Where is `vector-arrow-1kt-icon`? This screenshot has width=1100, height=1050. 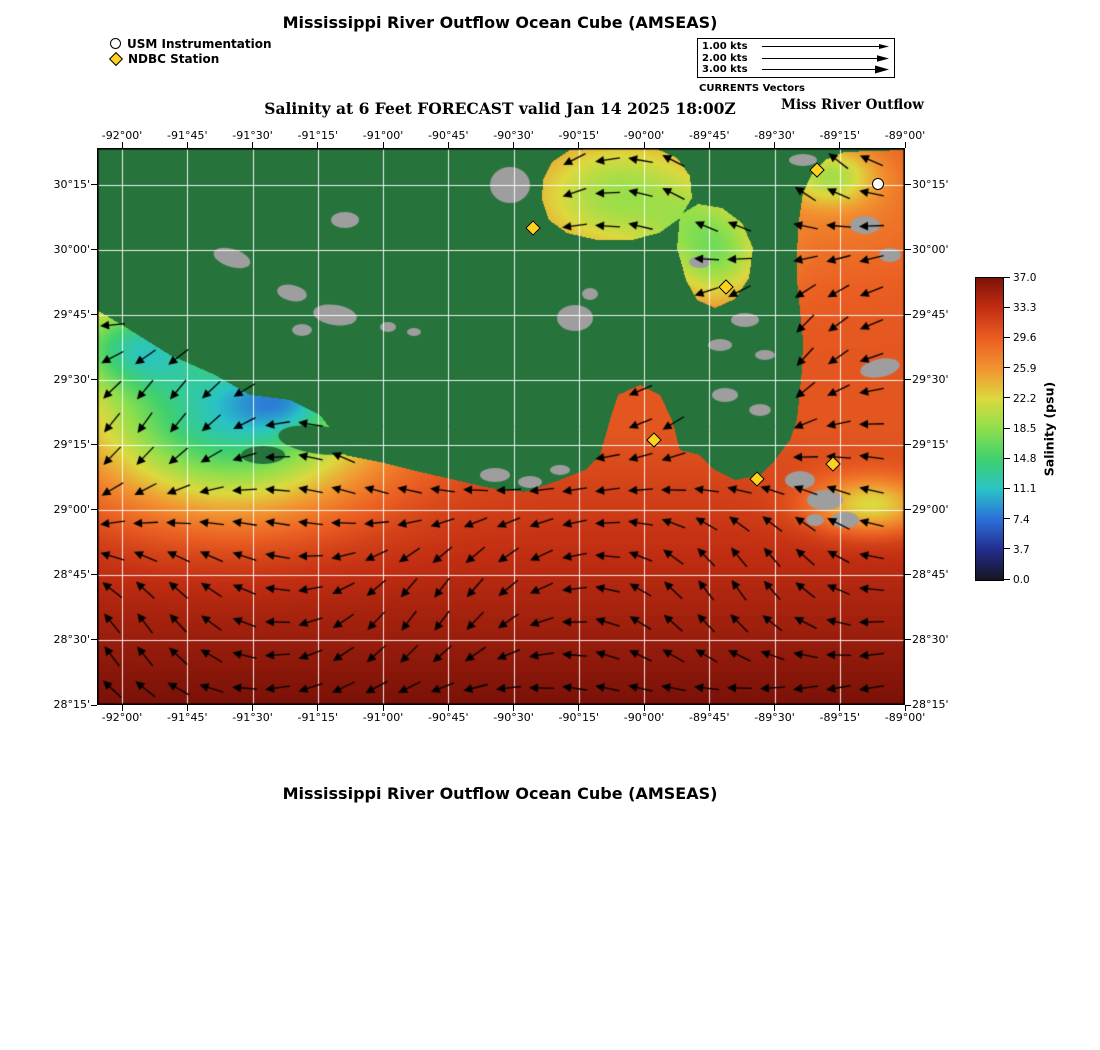
vector-arrow-1kt-icon is located at coordinates (825, 47).